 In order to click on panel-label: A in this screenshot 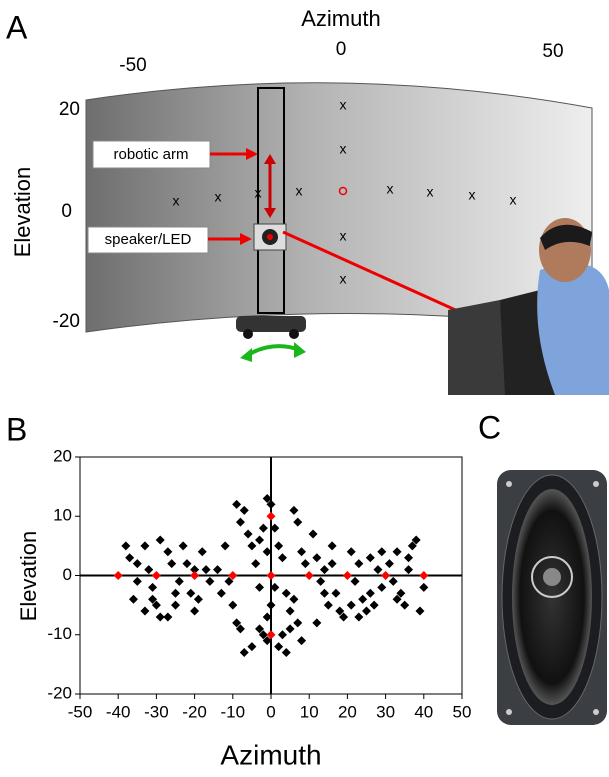, I will do `click(17, 27)`.